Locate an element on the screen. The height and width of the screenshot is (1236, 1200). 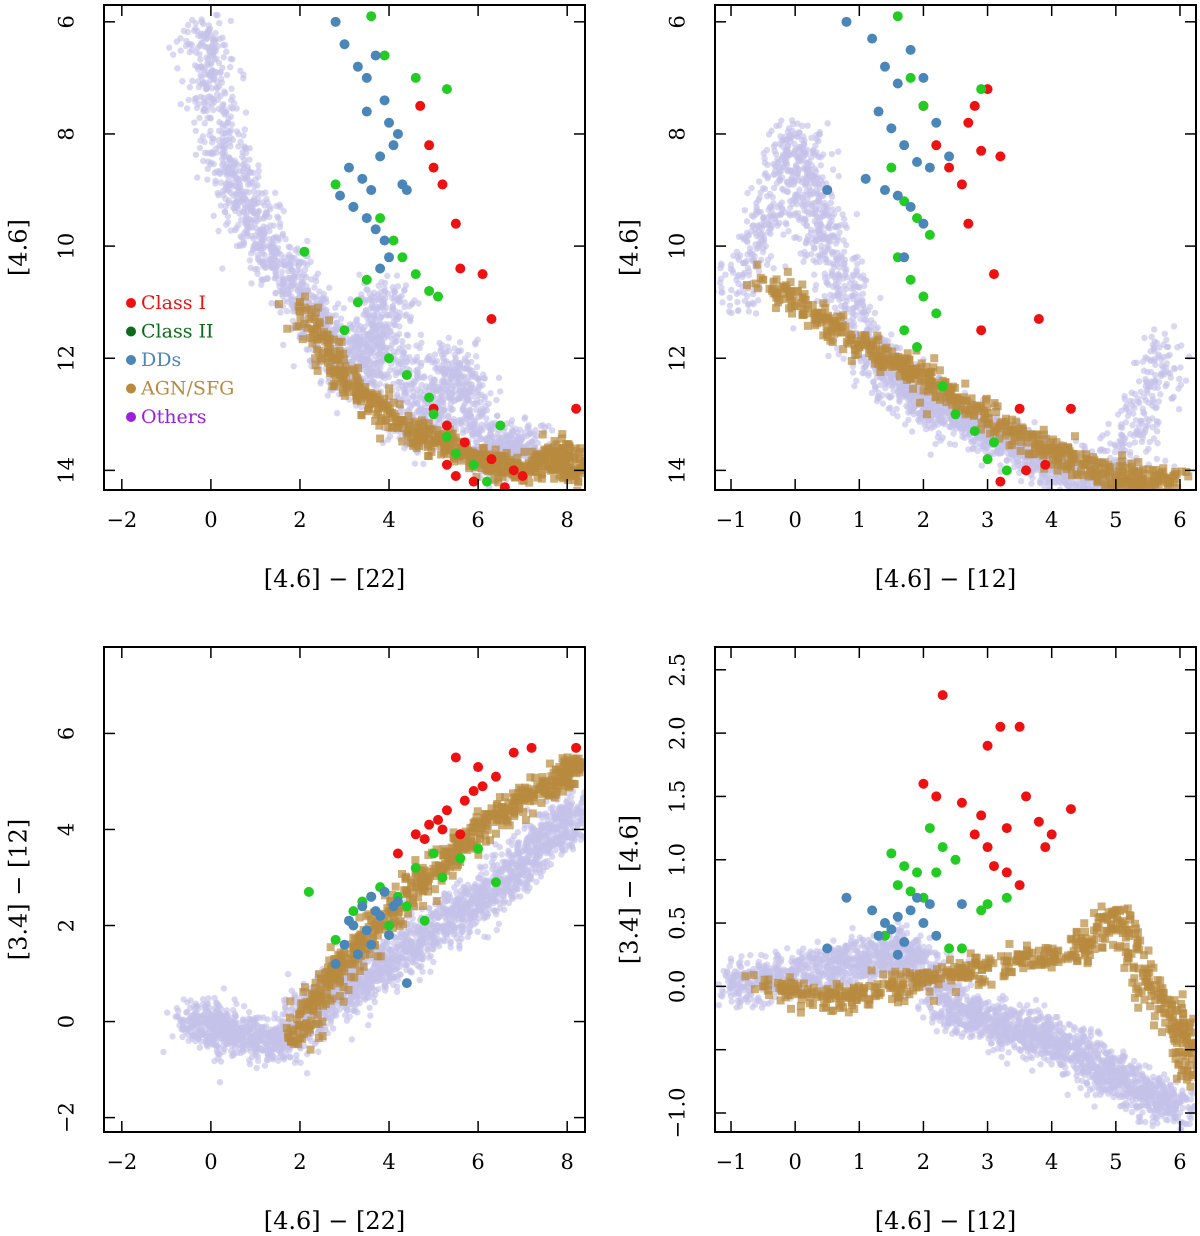
y-tick-label: 8 is located at coordinates (67, 133).